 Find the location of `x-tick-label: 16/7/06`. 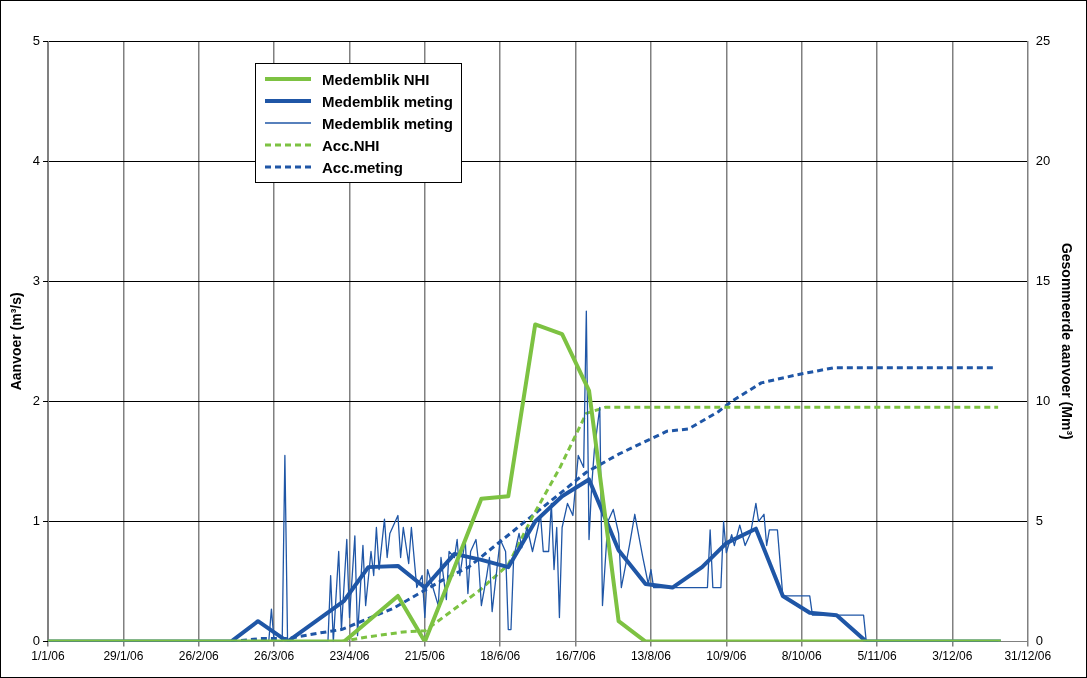

x-tick-label: 16/7/06 is located at coordinates (575, 656).